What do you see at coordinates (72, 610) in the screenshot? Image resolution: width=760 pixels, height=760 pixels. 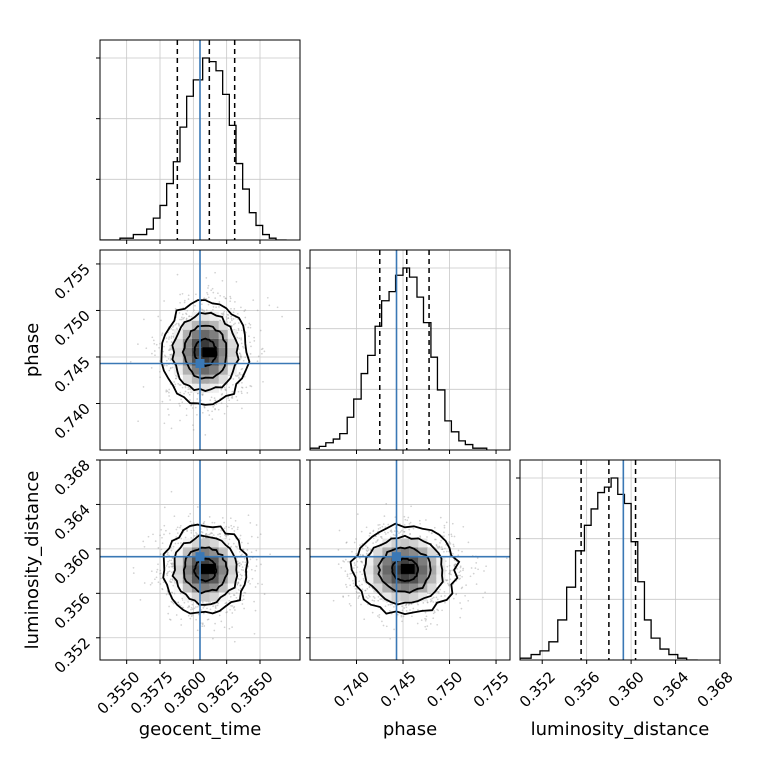 I see `tick-label-luminosity-distance-y: 0.356` at bounding box center [72, 610].